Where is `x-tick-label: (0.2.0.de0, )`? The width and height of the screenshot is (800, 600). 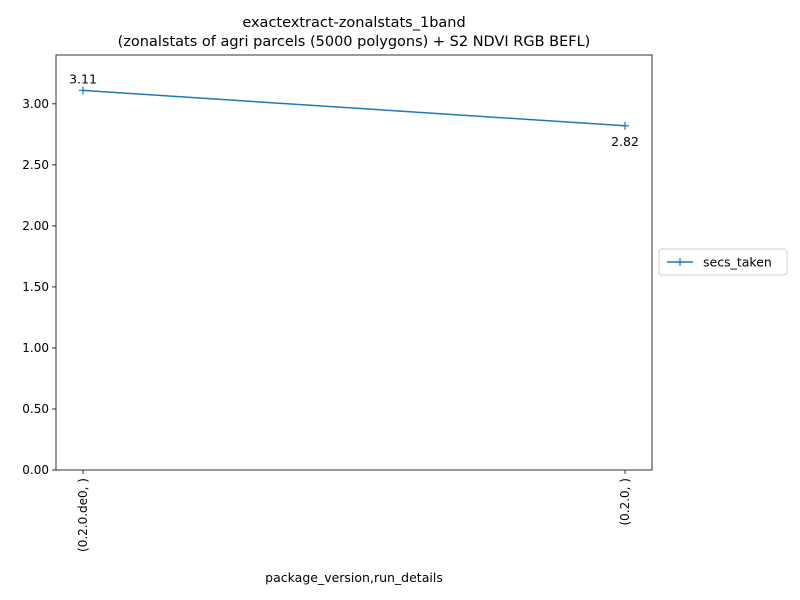
x-tick-label: (0.2.0.de0, ) is located at coordinates (83, 515).